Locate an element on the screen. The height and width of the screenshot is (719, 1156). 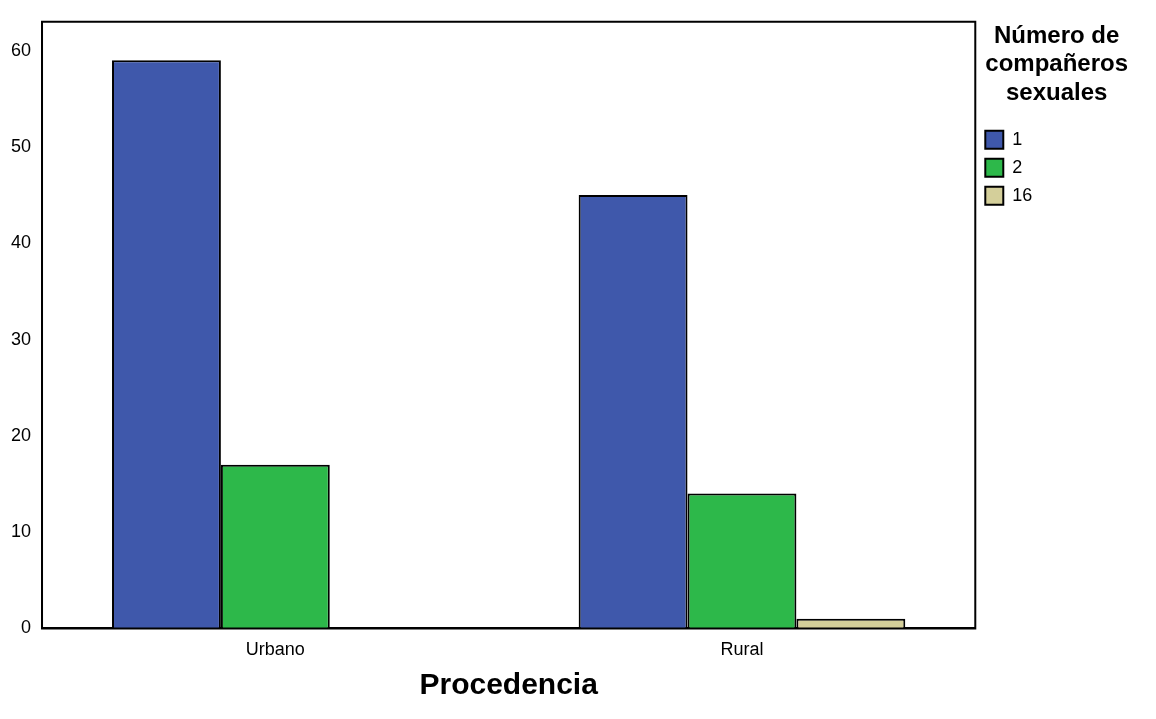
y-tick-label: 60 is located at coordinates (21, 49).